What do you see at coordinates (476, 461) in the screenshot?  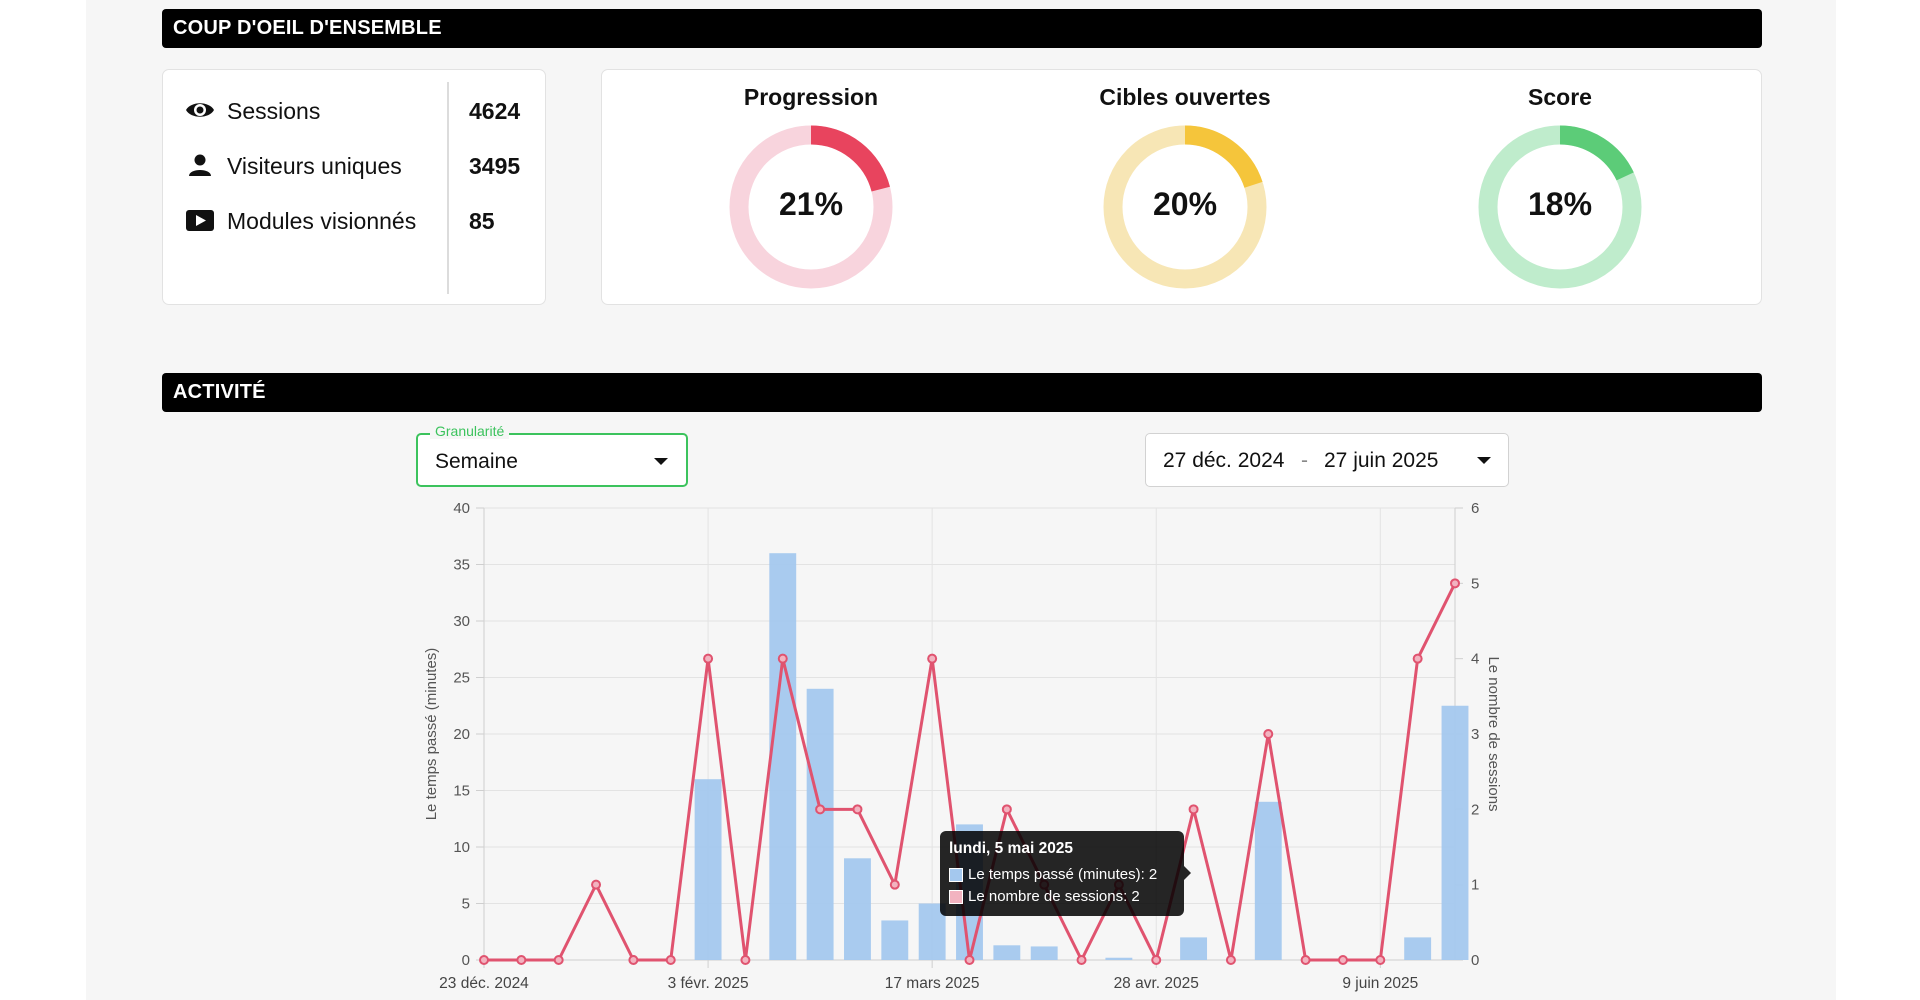 I see `granularity-value: Semaine` at bounding box center [476, 461].